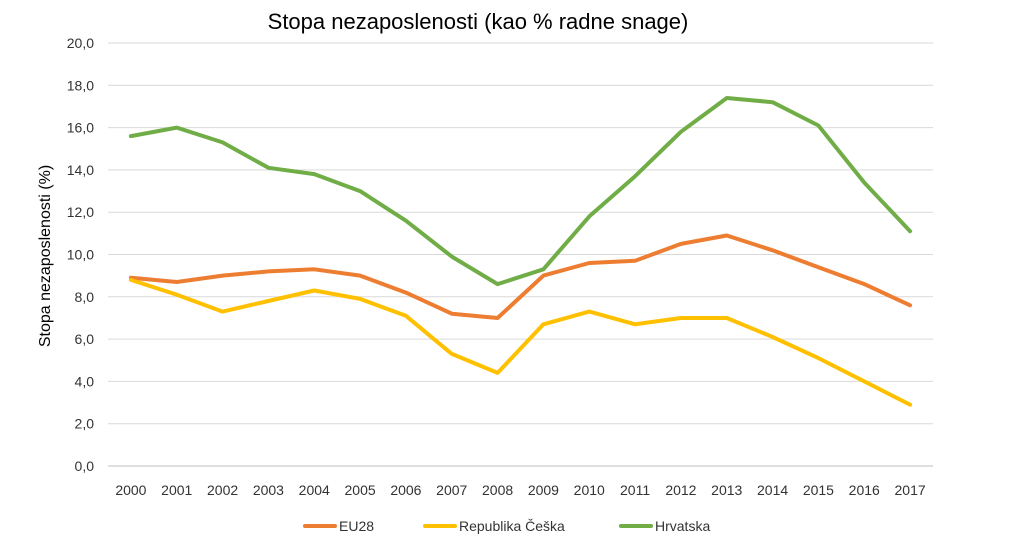 Image resolution: width=1024 pixels, height=552 pixels. What do you see at coordinates (80, 128) in the screenshot?
I see `y-tick-label: 16,0` at bounding box center [80, 128].